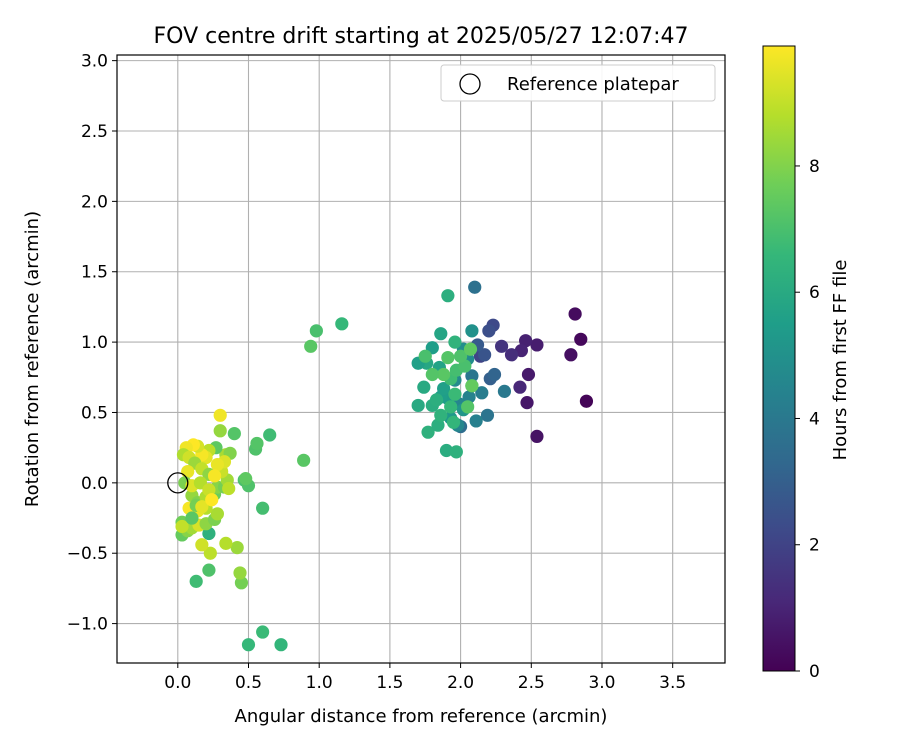 The width and height of the screenshot is (900, 750). Describe the element at coordinates (248, 683) in the screenshot. I see `x-tick-label: 0.5` at that location.